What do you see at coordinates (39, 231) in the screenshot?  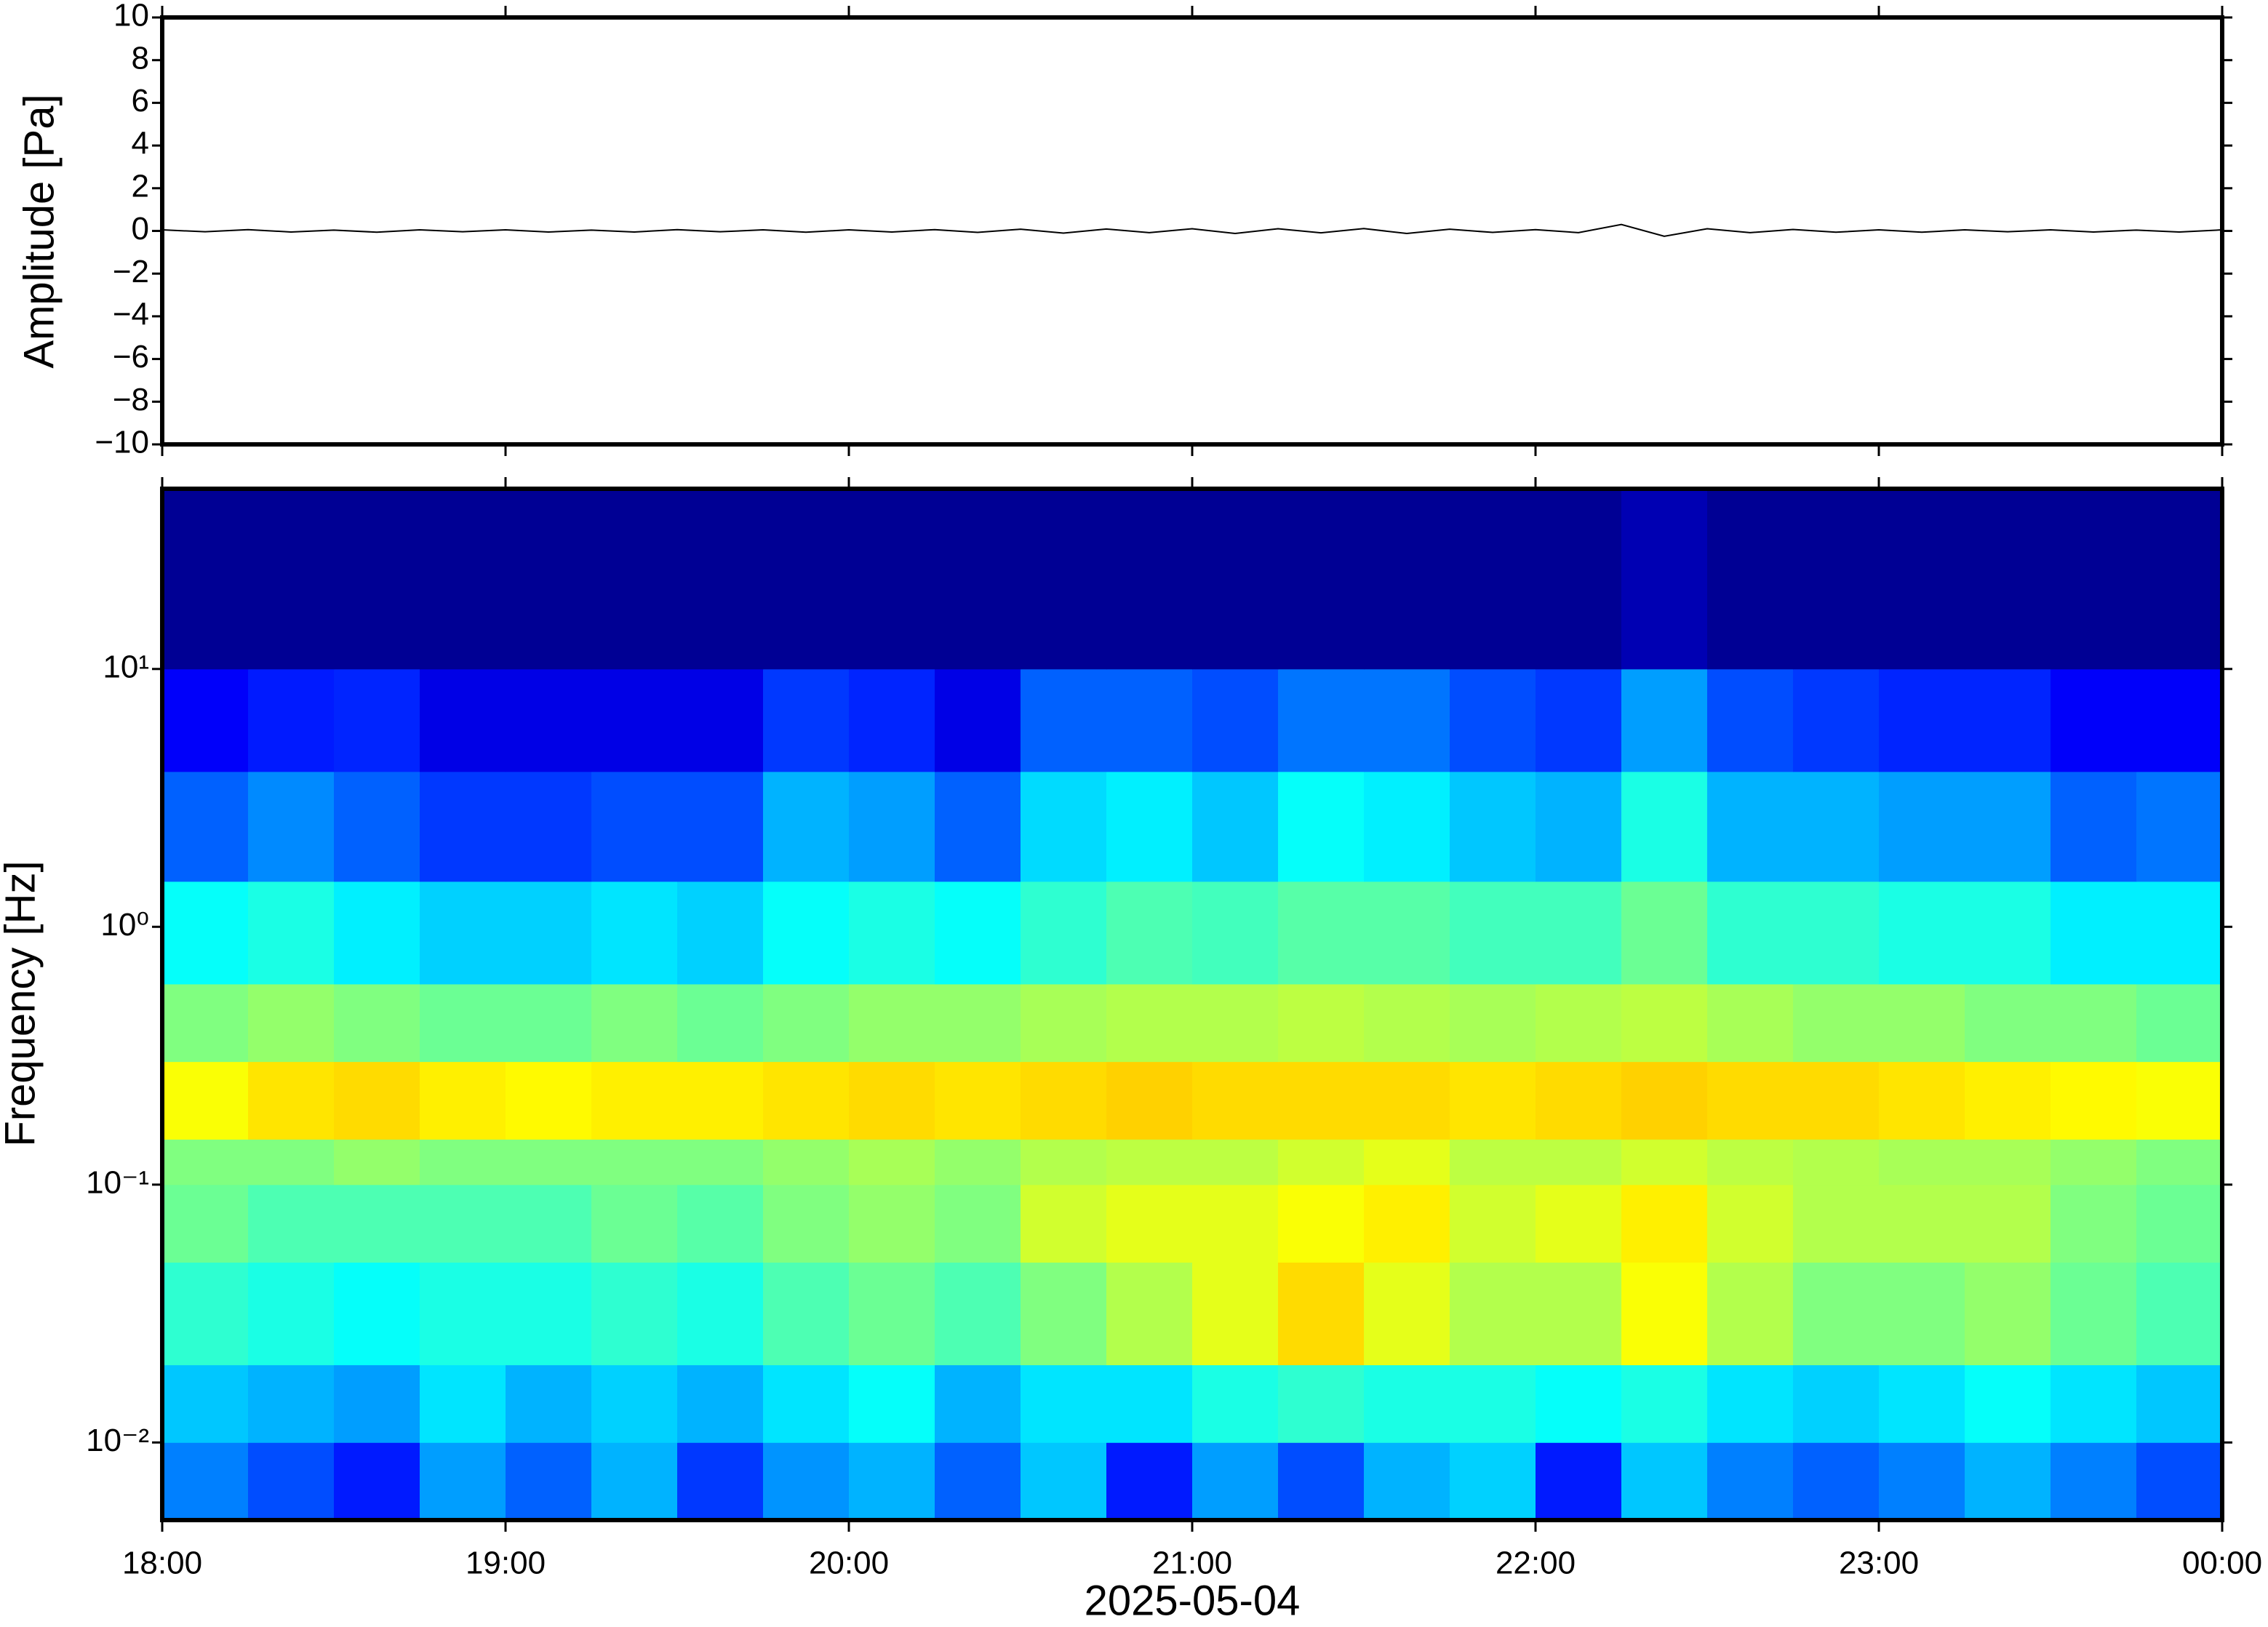 I see `y-axis-label: Amplitude [Pa]` at bounding box center [39, 231].